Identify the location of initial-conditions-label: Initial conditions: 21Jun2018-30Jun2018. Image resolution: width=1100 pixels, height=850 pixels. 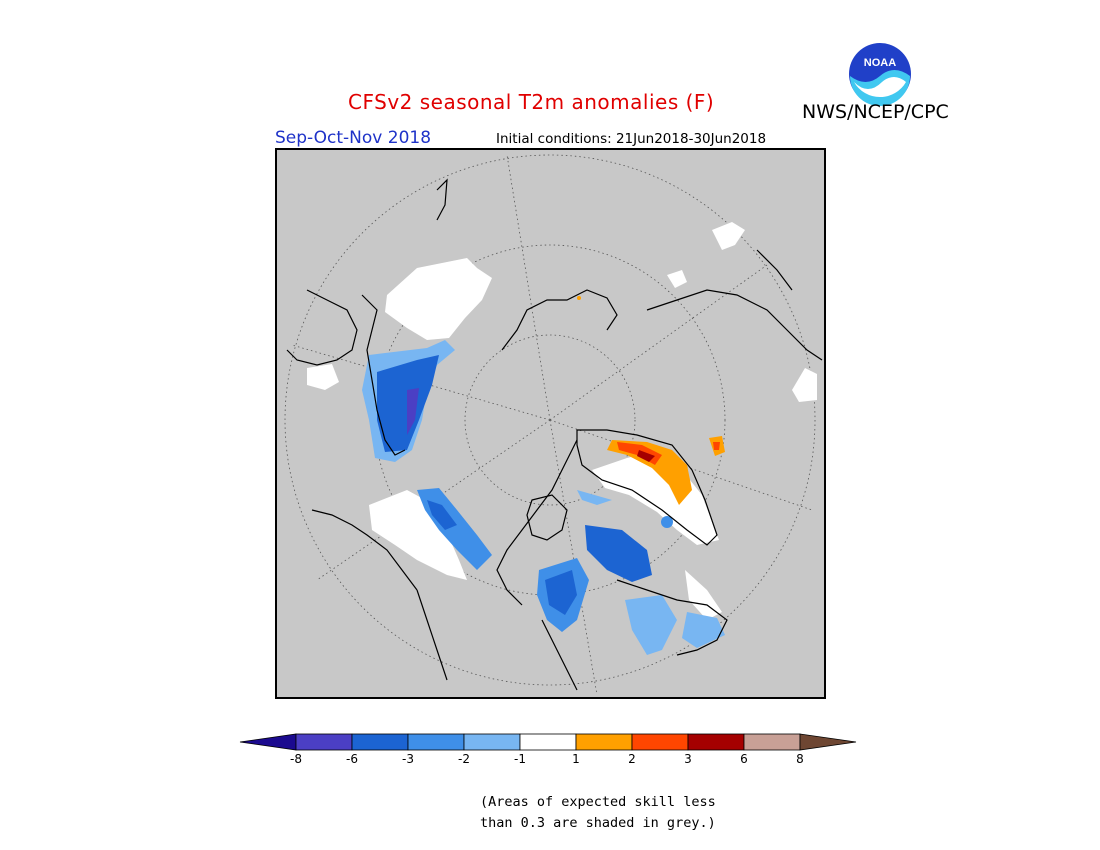
(631, 139).